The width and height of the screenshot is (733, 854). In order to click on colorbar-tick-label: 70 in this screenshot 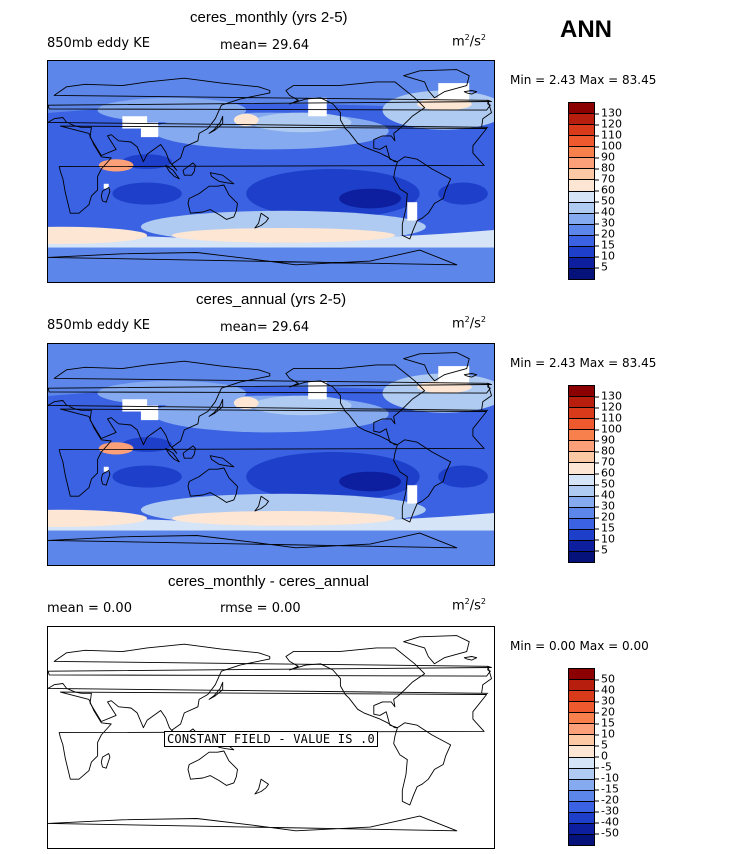, I will do `click(604, 462)`.